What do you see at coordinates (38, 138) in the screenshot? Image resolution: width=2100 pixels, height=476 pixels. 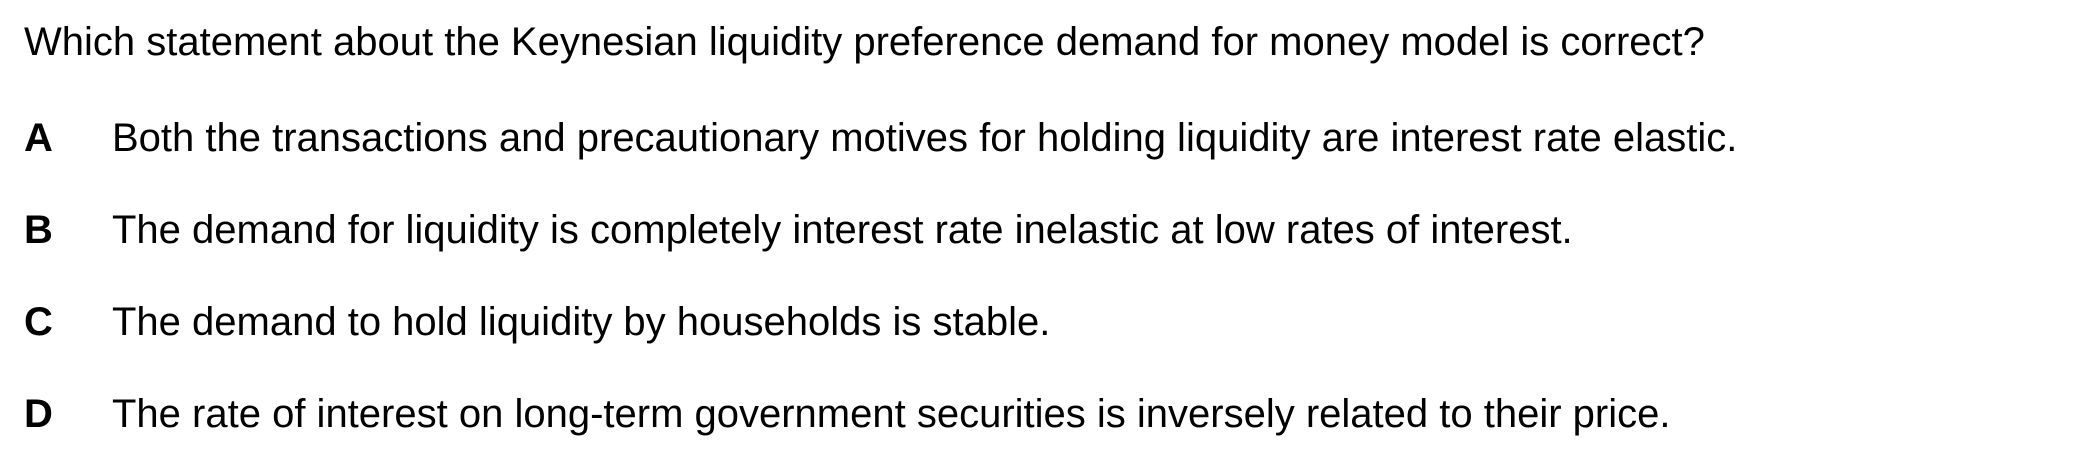 I see `option-a-letter: A` at bounding box center [38, 138].